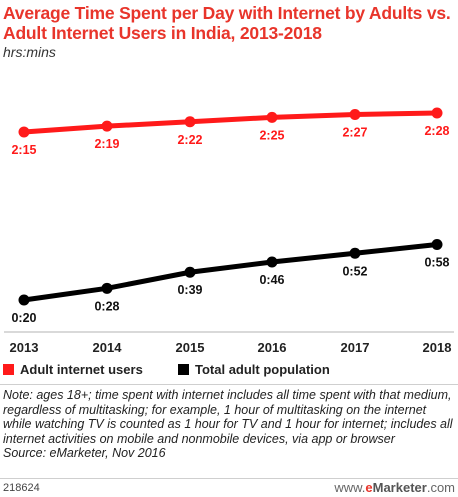  What do you see at coordinates (24, 347) in the screenshot?
I see `x-tick-label: 2013` at bounding box center [24, 347].